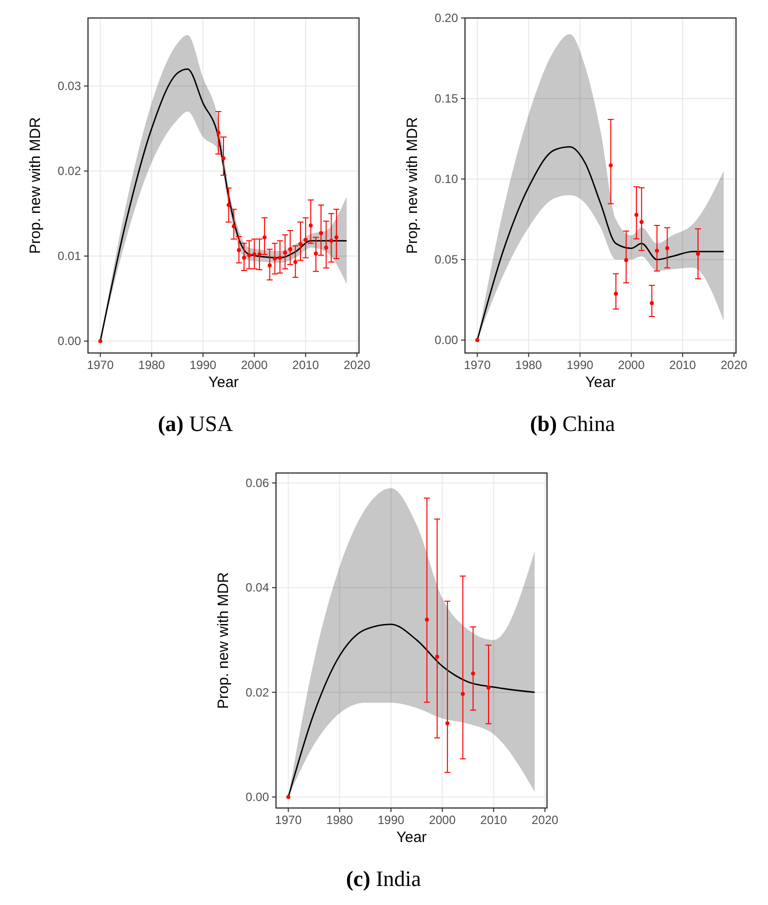  I want to click on y-tick-label: 0.05, so click(446, 259).